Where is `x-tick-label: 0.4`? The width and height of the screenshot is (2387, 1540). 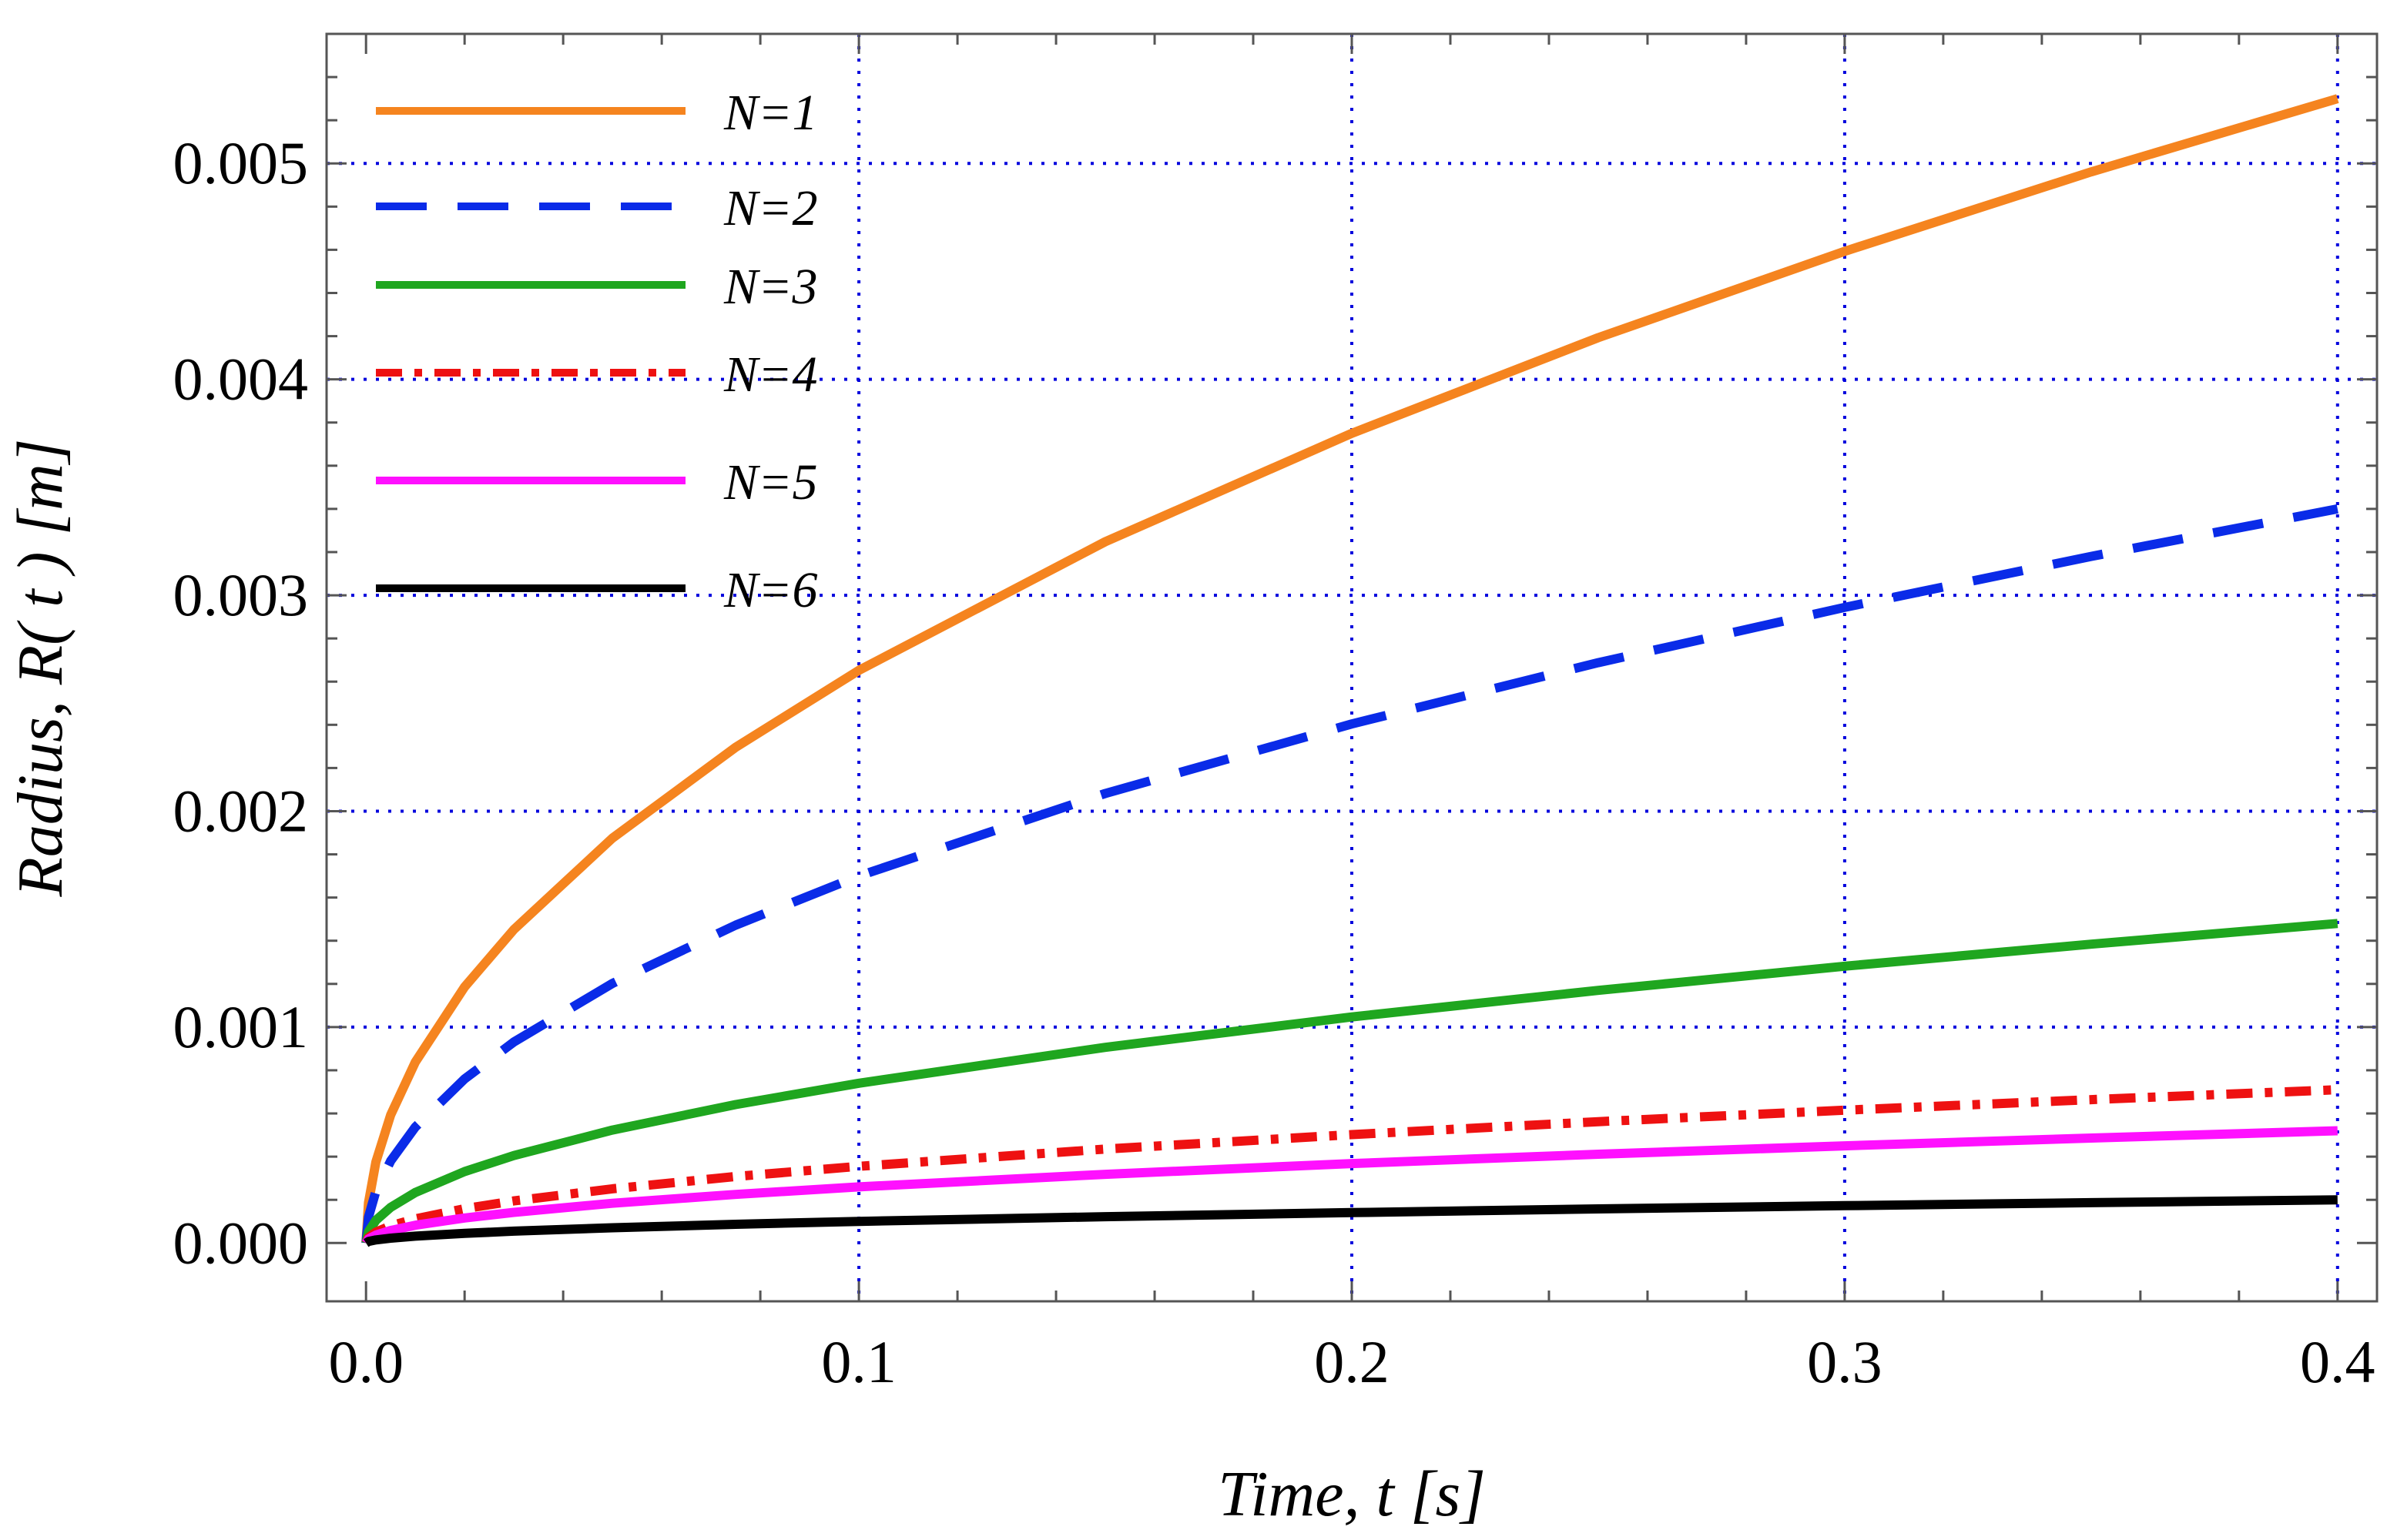 x-tick-label: 0.4 is located at coordinates (2337, 1361).